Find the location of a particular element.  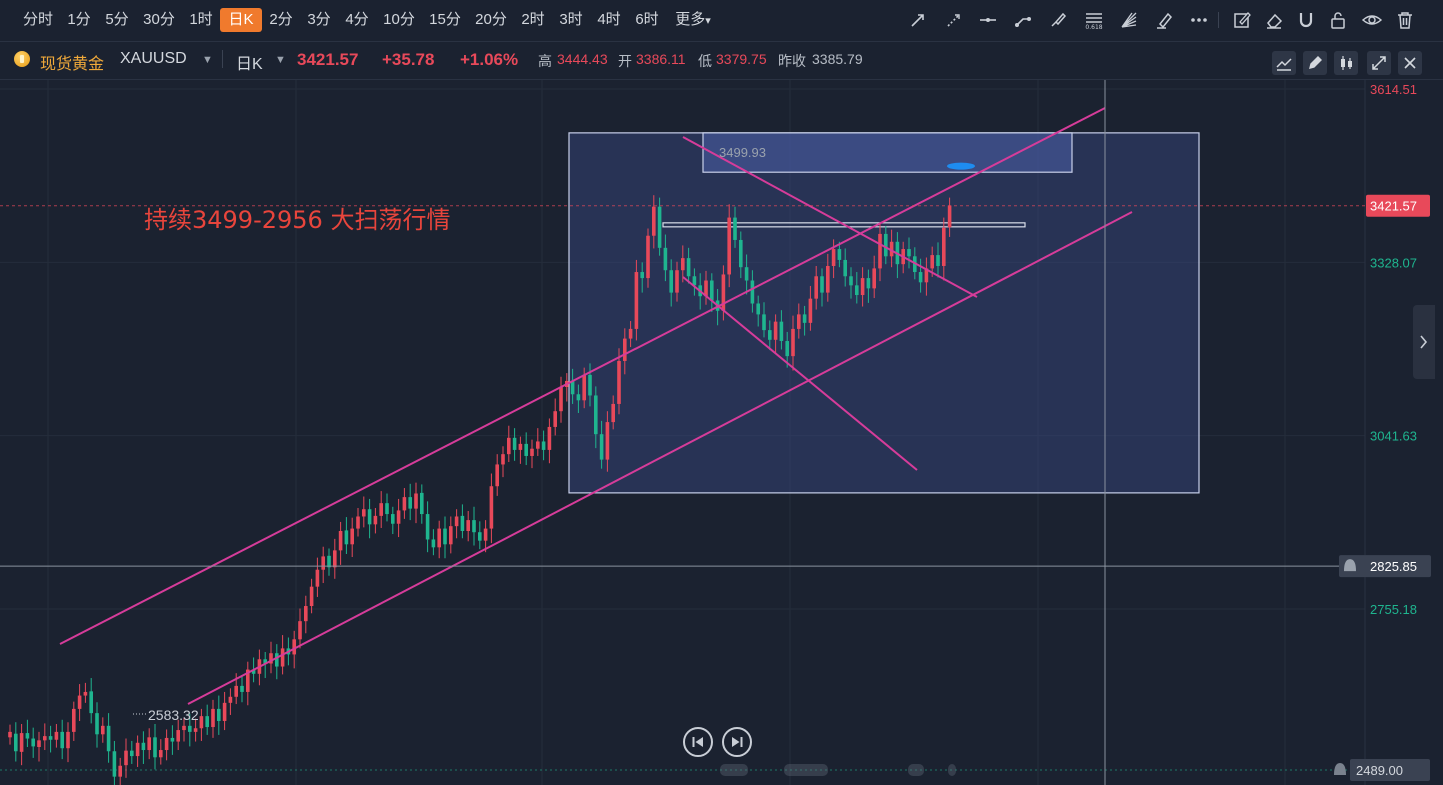

timeframe-4: 1时 is located at coordinates (201, 19).